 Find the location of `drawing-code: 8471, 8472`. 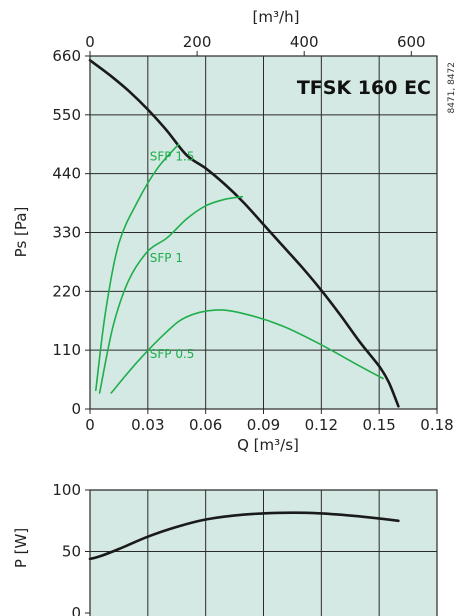

drawing-code: 8471, 8472 is located at coordinates (452, 88).